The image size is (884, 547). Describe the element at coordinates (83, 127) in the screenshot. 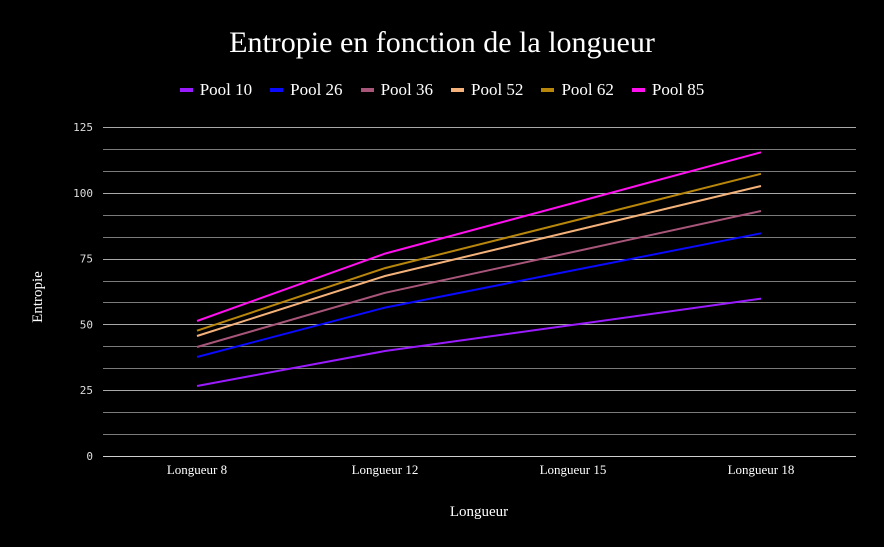

I see `y-tick-label: 125` at that location.